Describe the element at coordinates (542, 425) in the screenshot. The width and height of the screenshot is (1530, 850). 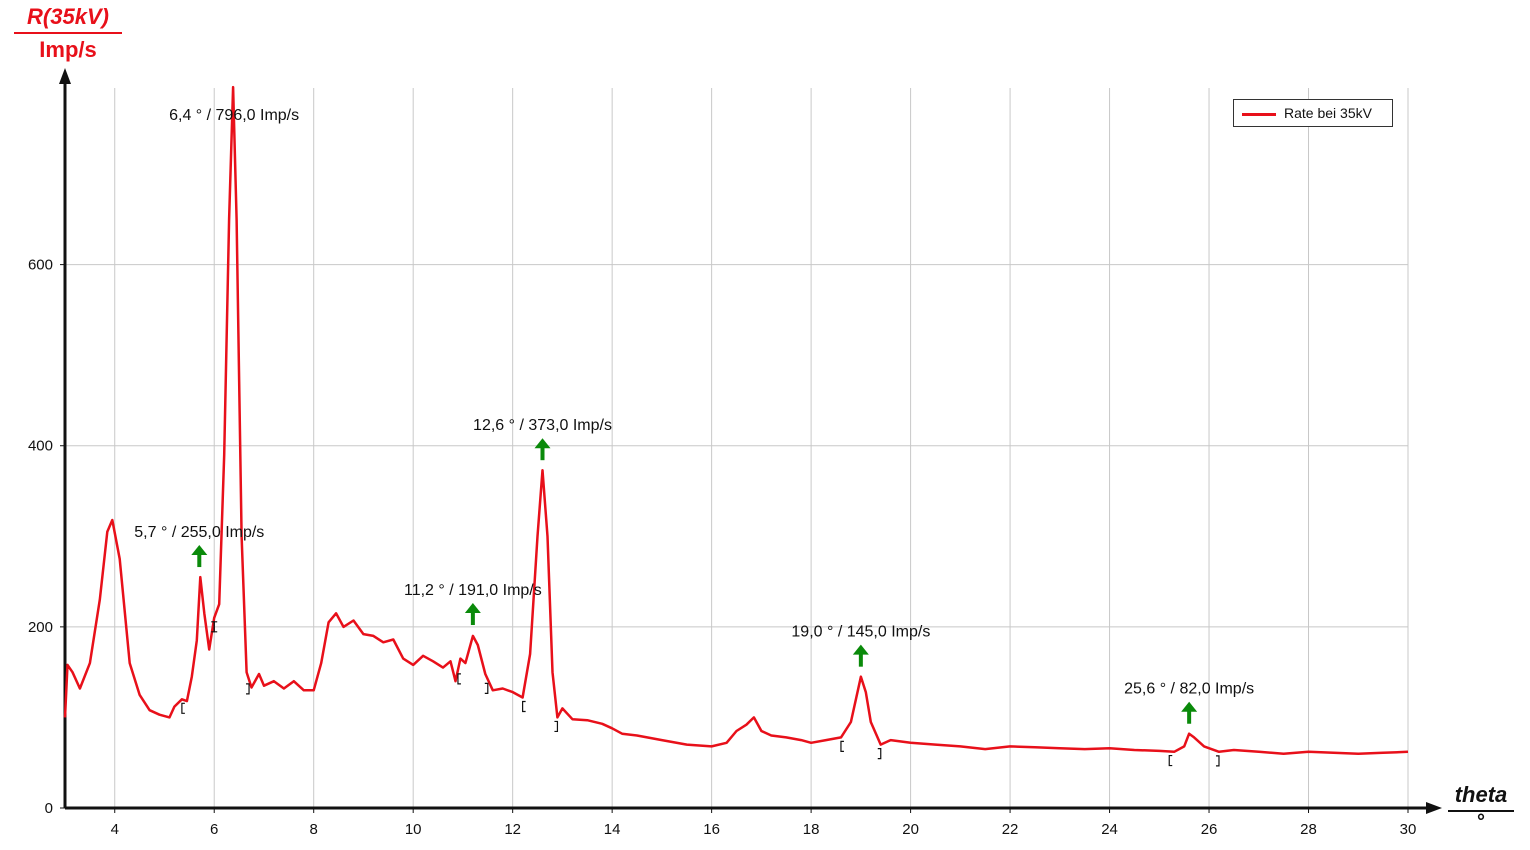
I see `peak-label: 12,6 ° / 373,0 Imp/s` at that location.